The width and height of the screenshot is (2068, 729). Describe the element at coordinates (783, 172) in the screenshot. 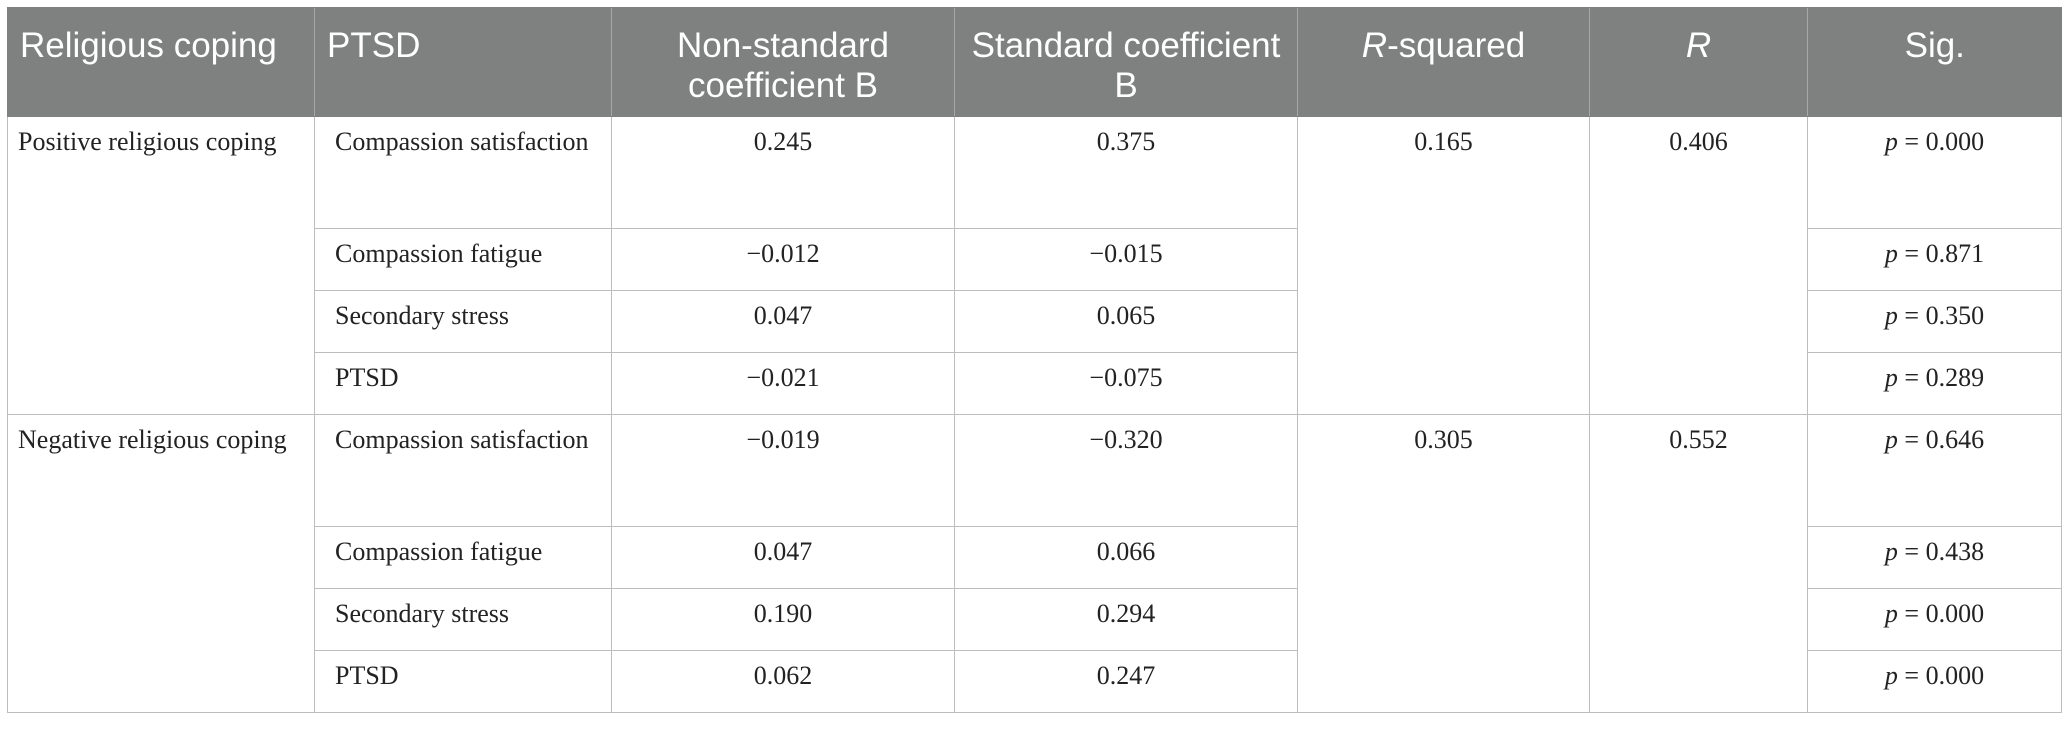

I see `non-standard-cell: 0.245` at that location.